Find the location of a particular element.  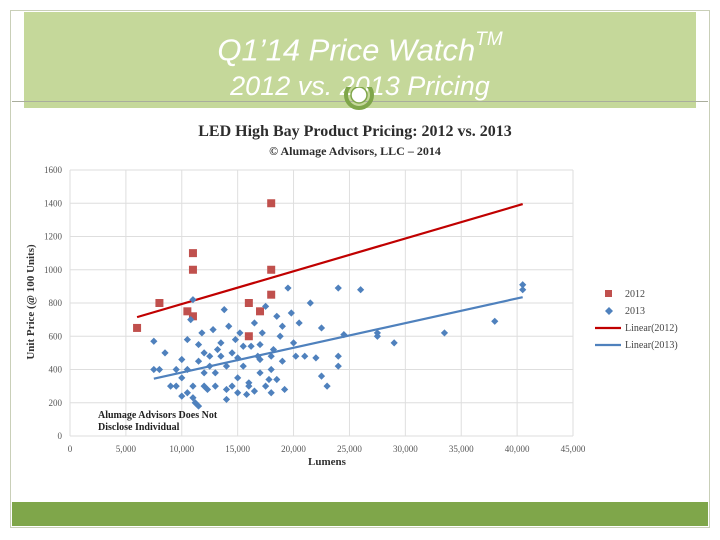

x-tick-label: 0 is located at coordinates (70, 449).